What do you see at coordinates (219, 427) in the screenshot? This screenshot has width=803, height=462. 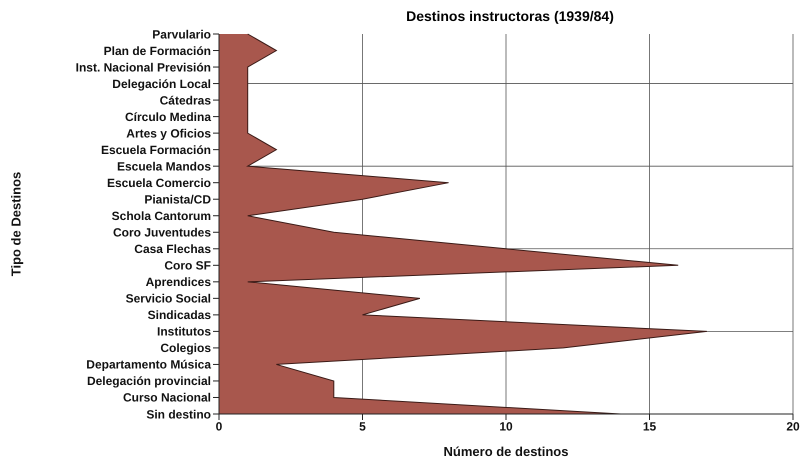 I see `x-tick-label: 0` at bounding box center [219, 427].